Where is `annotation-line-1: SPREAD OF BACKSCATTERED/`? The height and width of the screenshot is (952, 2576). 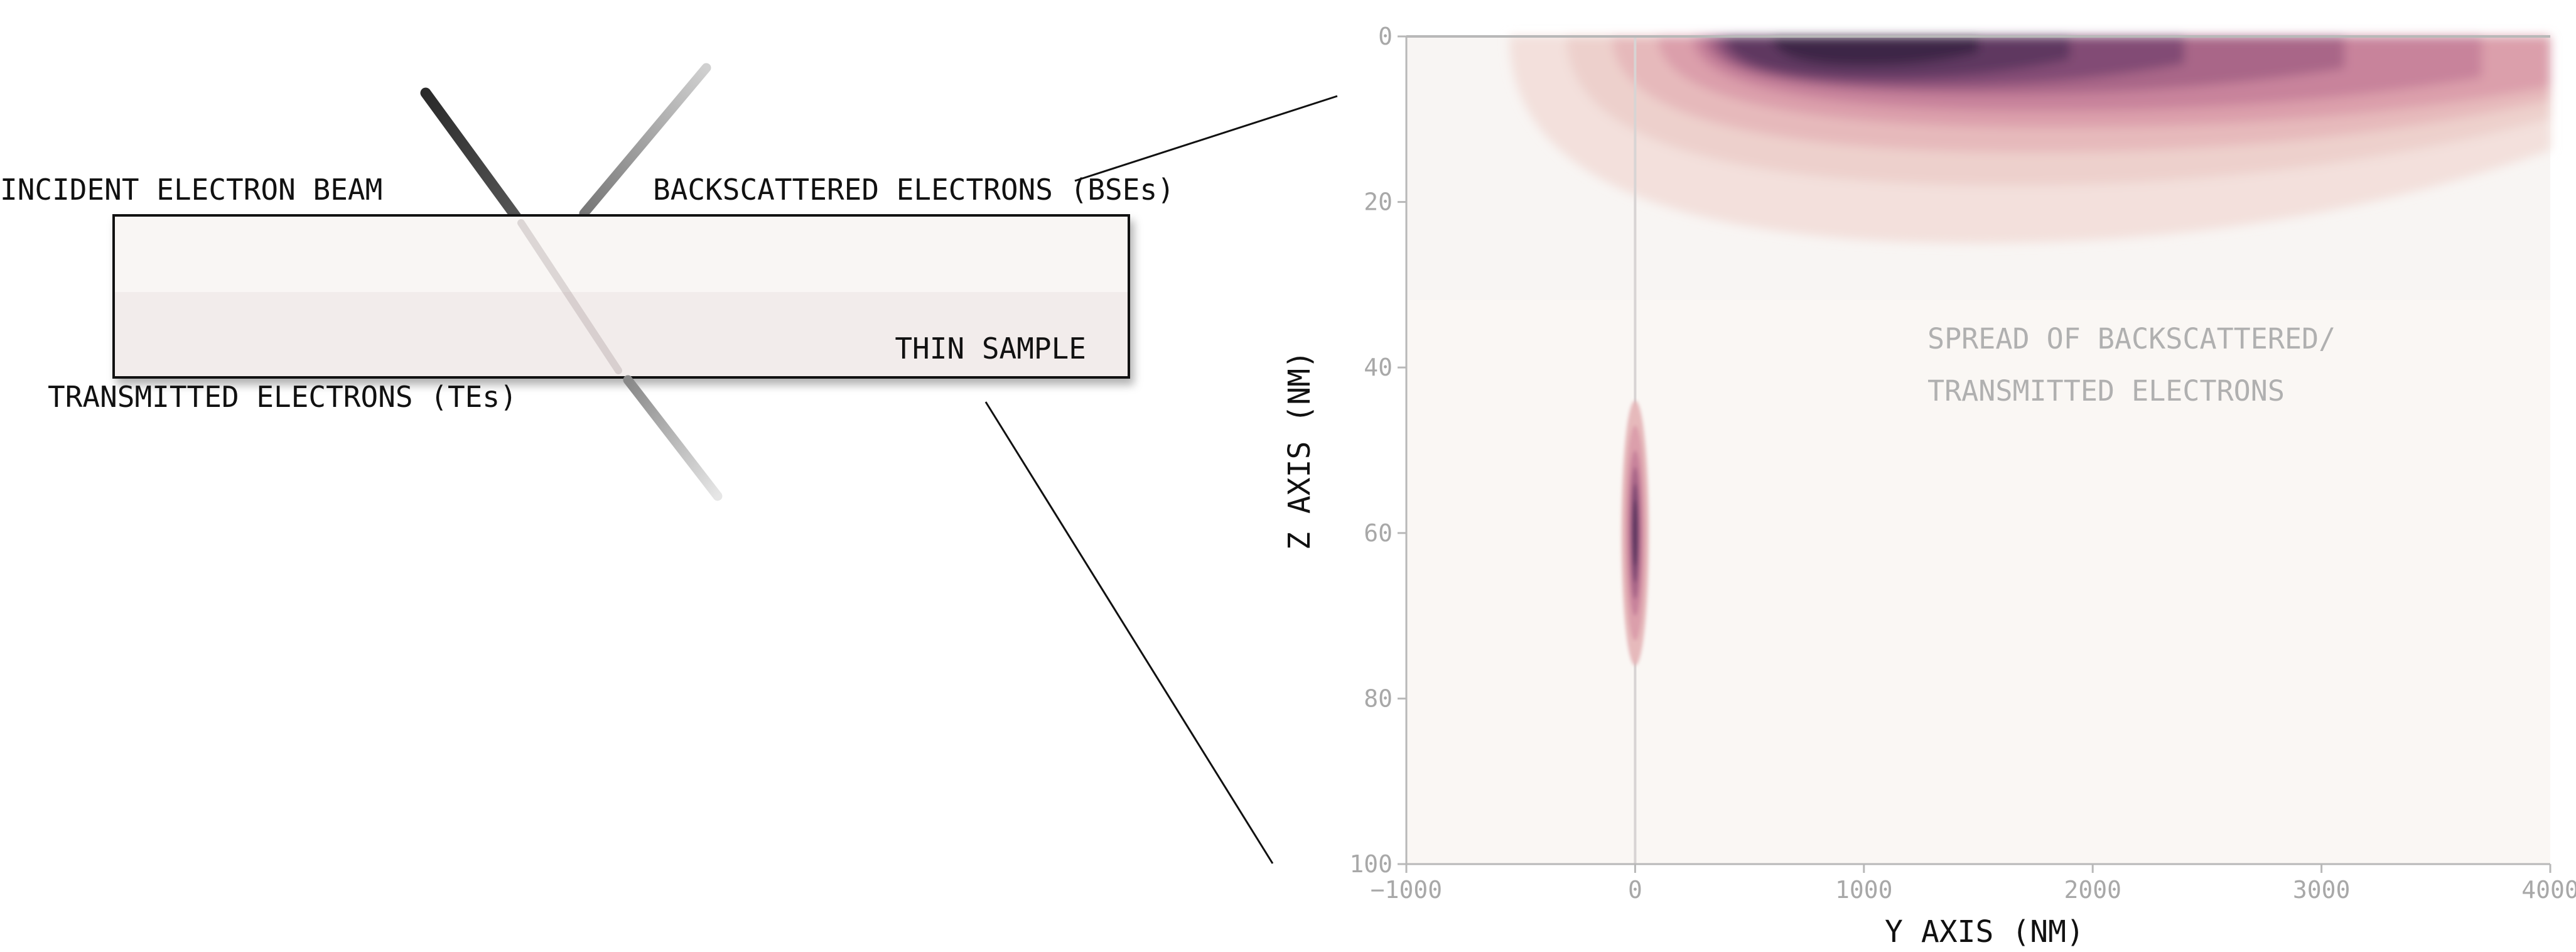 annotation-line-1: SPREAD OF BACKSCATTERED/ is located at coordinates (2131, 338).